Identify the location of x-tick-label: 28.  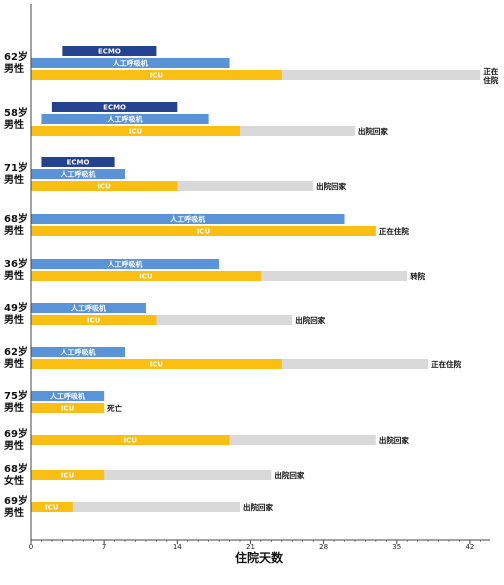
(323, 547).